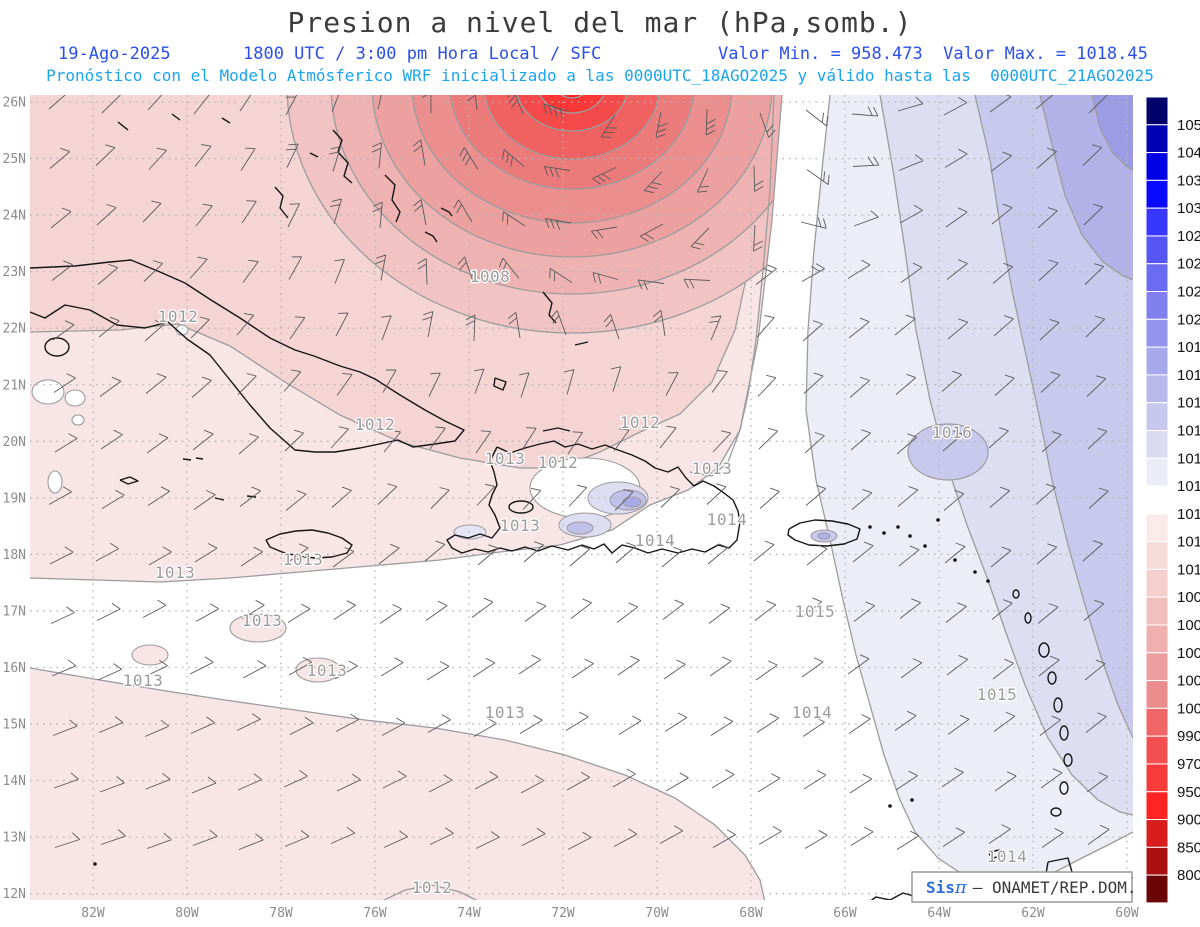  What do you see at coordinates (961, 887) in the screenshot?
I see `pi-icon: π` at bounding box center [961, 887].